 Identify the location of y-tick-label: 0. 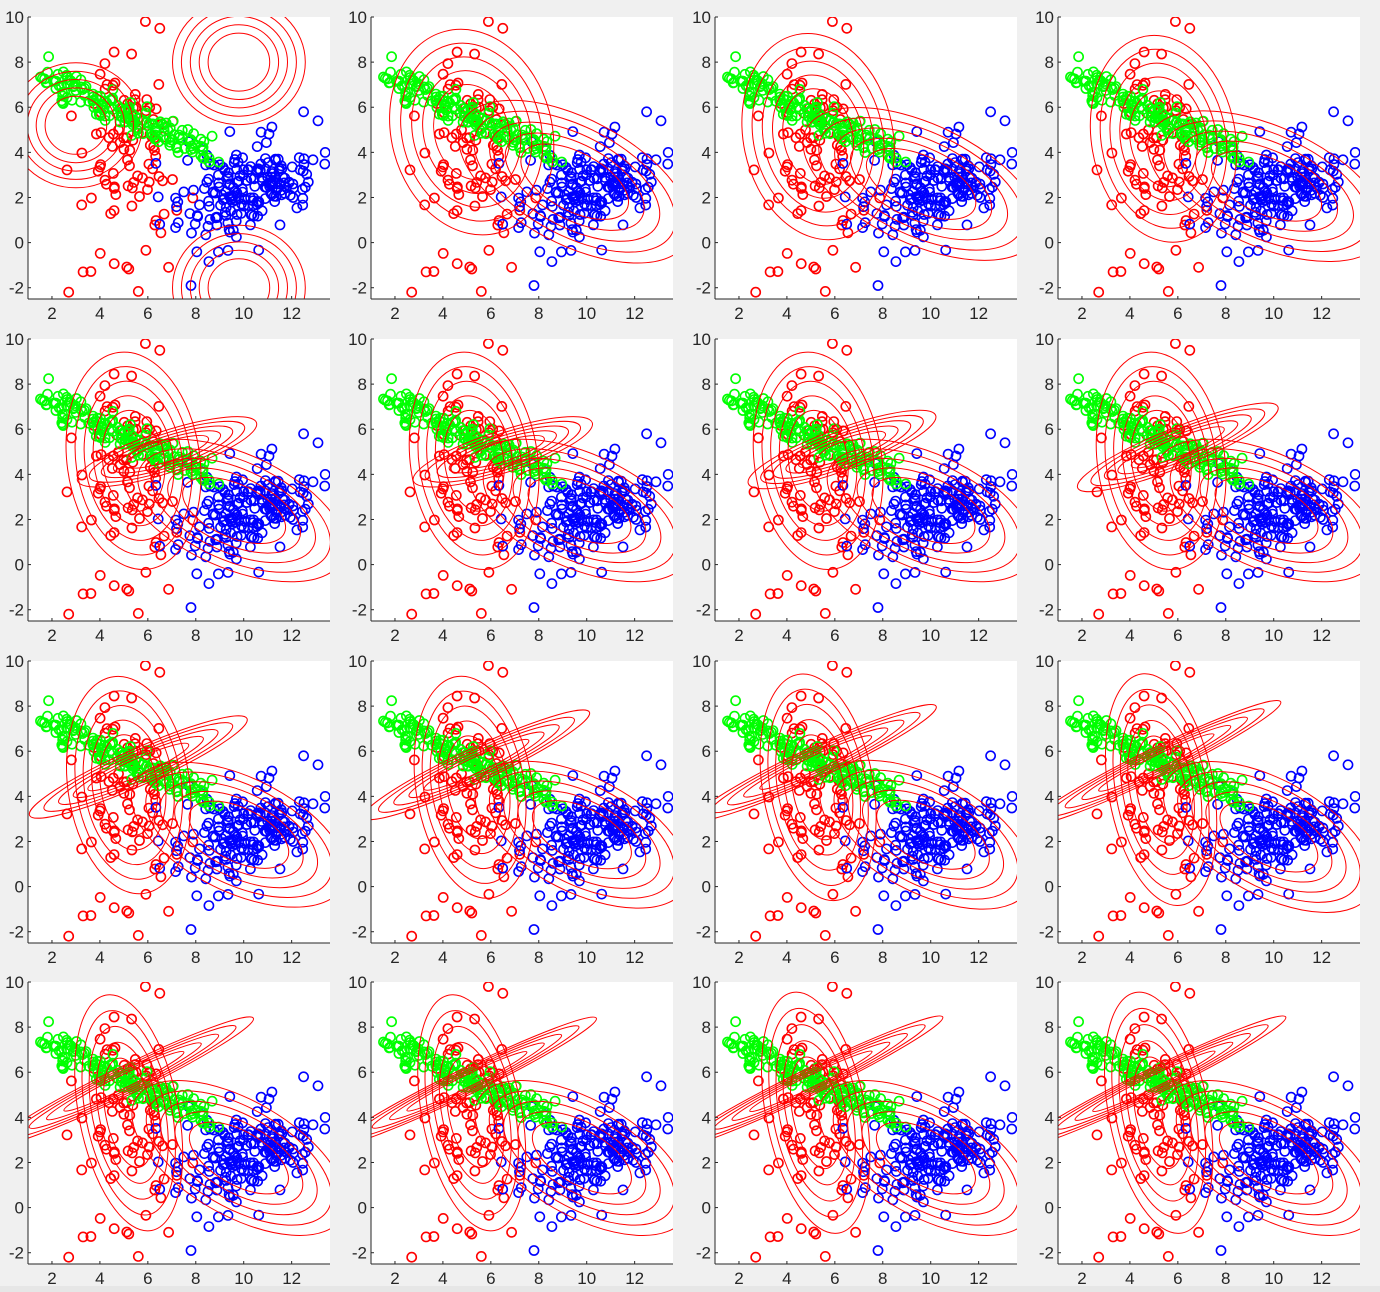
(19, 243).